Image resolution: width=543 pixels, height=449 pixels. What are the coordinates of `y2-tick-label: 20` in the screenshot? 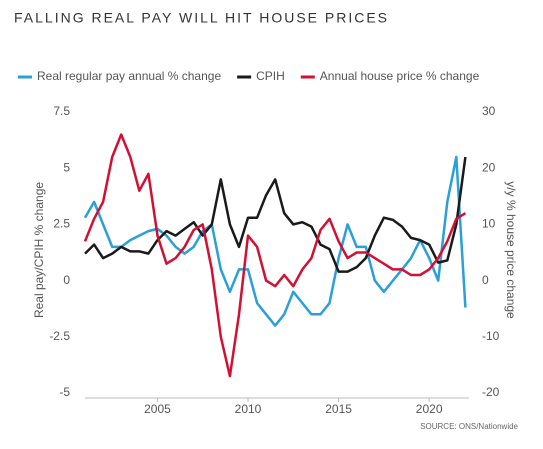 It's located at (489, 167).